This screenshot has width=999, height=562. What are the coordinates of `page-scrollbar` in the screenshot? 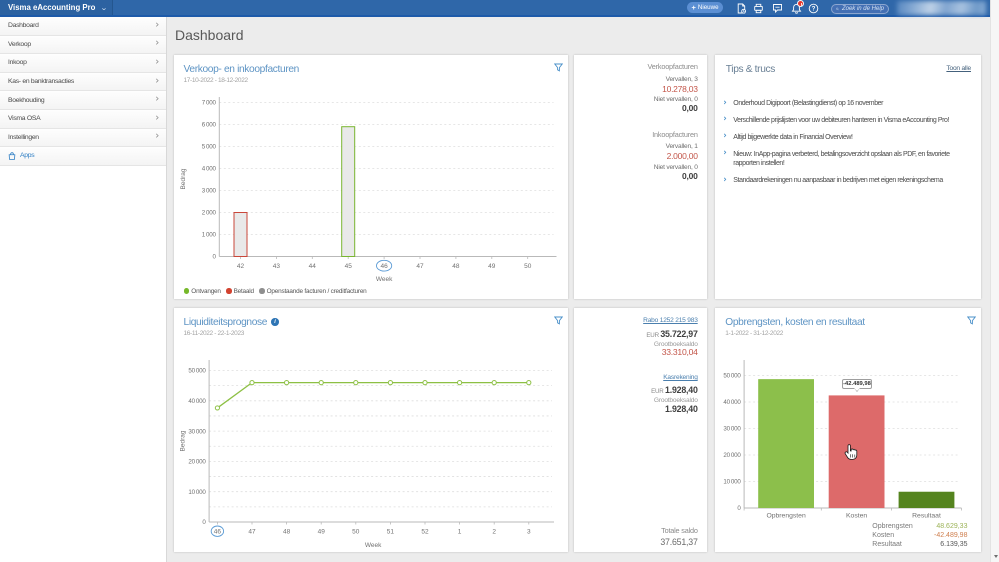 It's located at (994, 281).